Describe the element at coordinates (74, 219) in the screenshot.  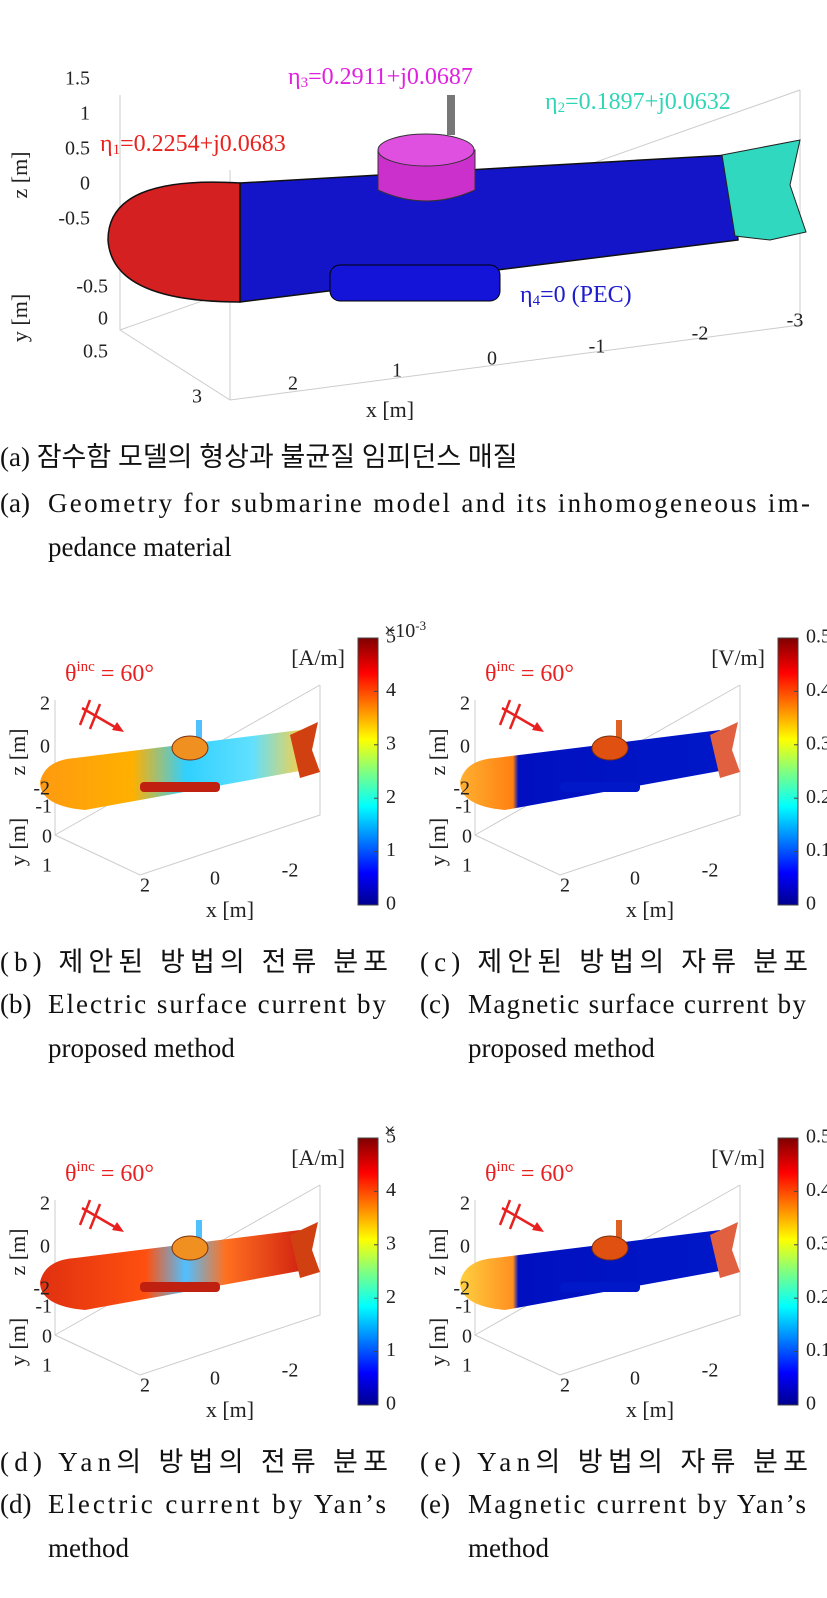
I see `z-tick-label: -0.5` at that location.